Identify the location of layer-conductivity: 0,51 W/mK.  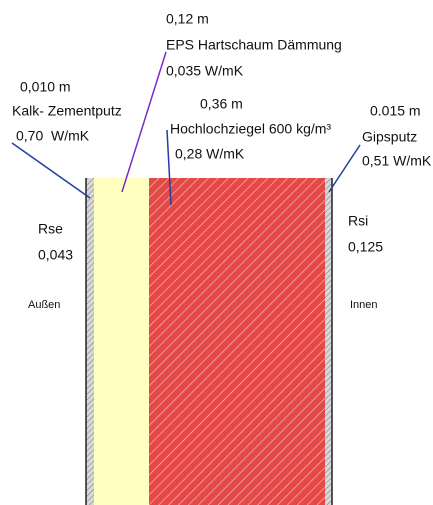
(397, 161).